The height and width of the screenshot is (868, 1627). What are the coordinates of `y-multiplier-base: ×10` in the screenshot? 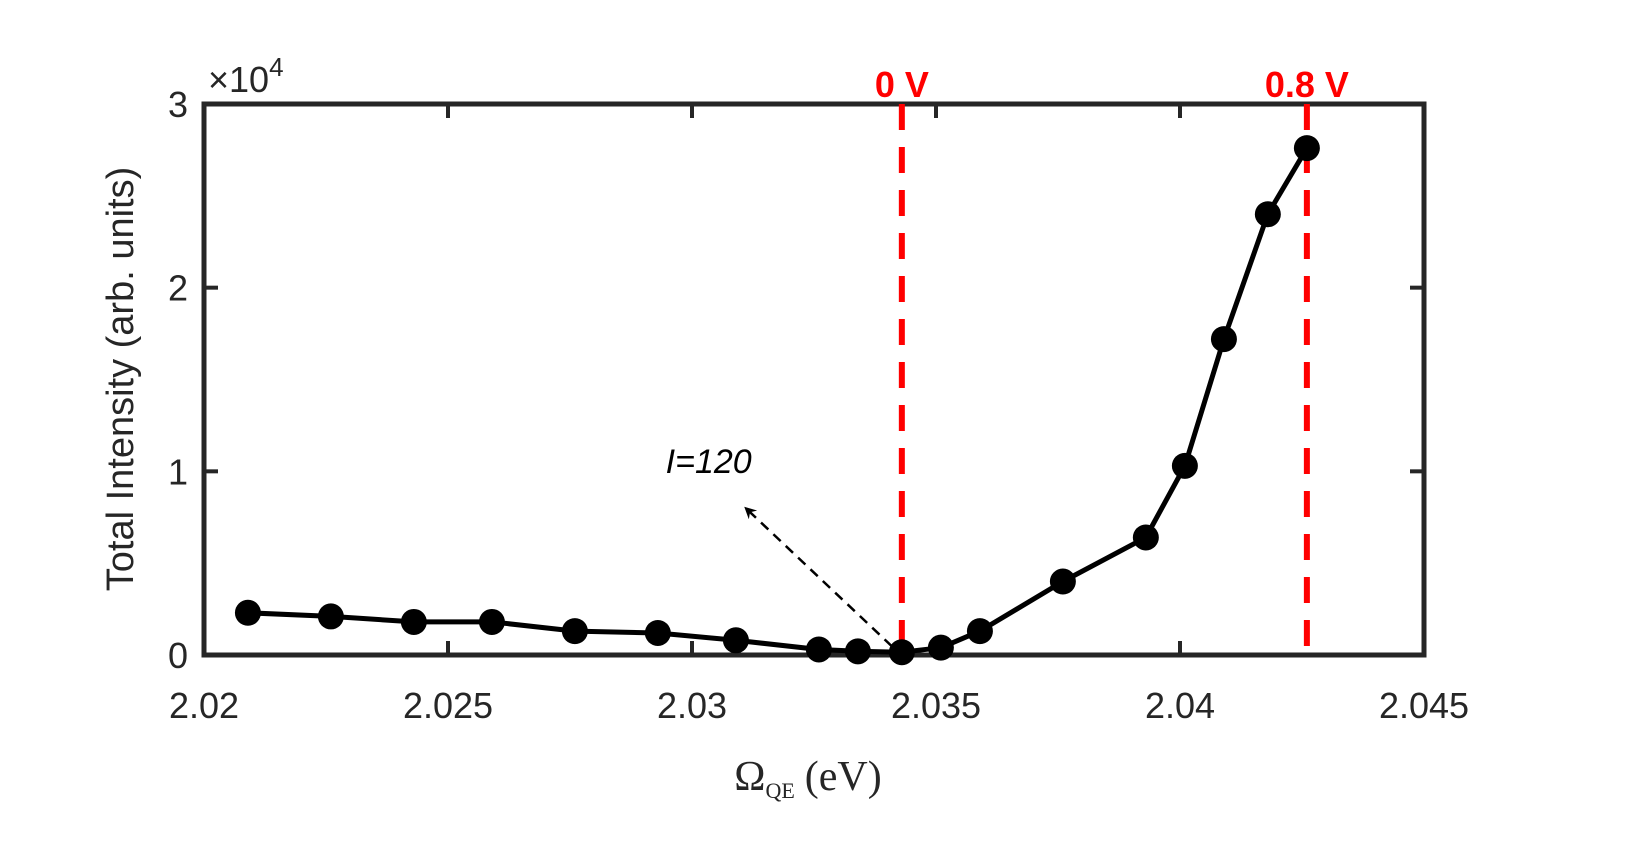 It's located at (238, 79).